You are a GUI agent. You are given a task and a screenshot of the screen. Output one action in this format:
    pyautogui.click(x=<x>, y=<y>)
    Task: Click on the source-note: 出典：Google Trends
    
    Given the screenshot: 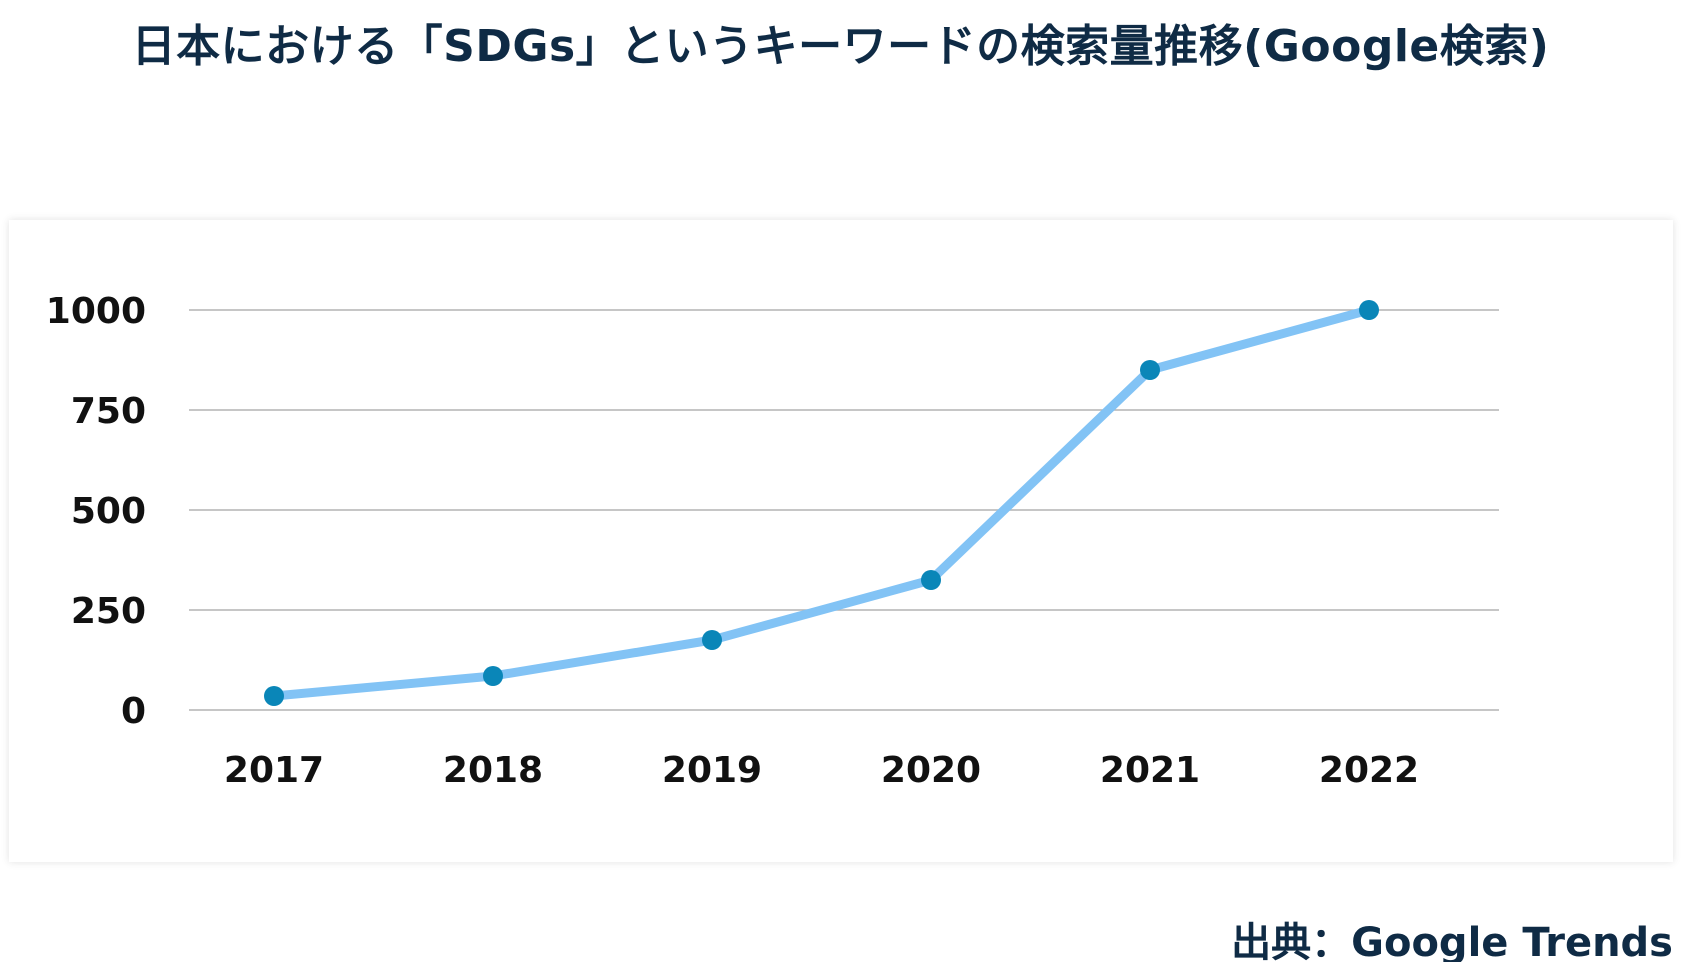 What is the action you would take?
    pyautogui.click(x=1452, y=941)
    